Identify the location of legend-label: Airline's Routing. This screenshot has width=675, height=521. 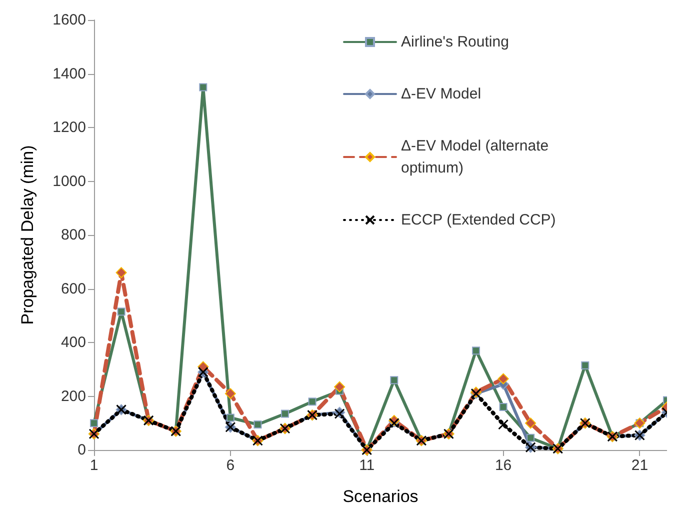
(455, 42).